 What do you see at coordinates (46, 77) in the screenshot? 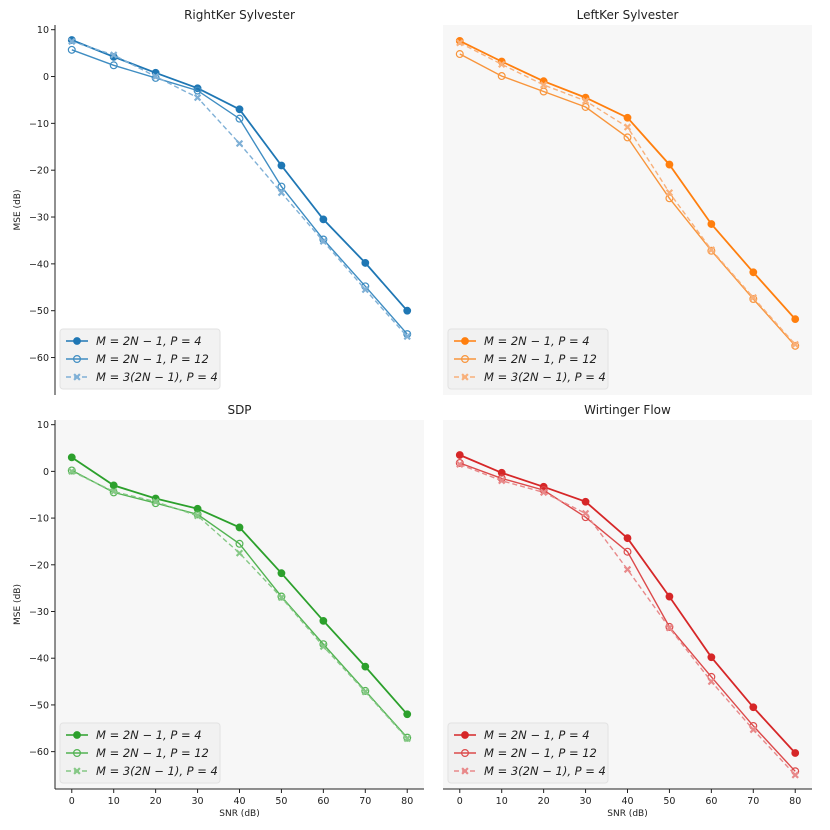
I see `y-tick-label: 0` at bounding box center [46, 77].